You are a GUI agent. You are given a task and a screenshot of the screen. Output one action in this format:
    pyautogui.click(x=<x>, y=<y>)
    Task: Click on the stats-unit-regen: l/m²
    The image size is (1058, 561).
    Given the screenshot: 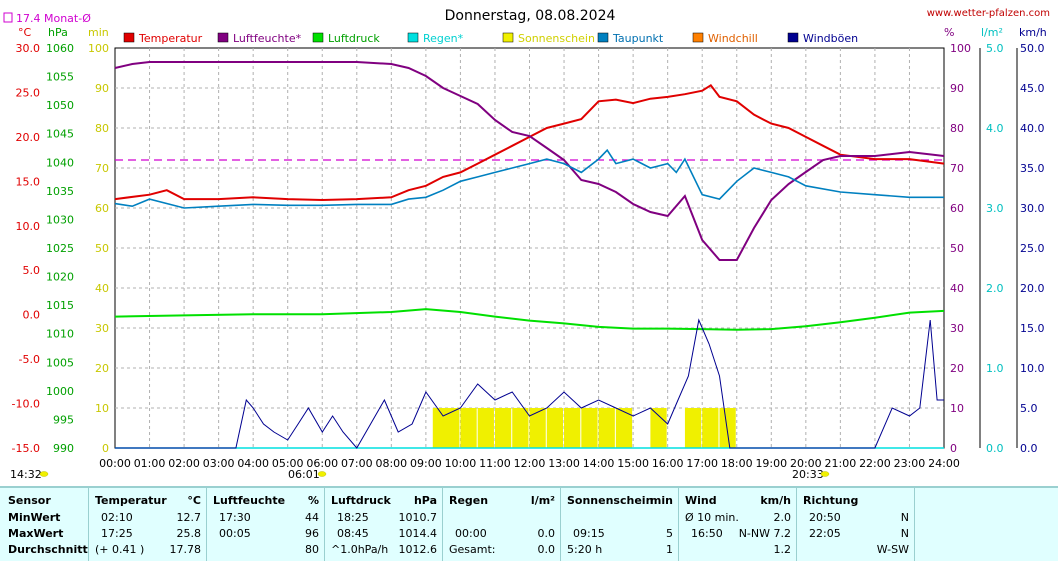 What is the action you would take?
    pyautogui.click(x=542, y=500)
    